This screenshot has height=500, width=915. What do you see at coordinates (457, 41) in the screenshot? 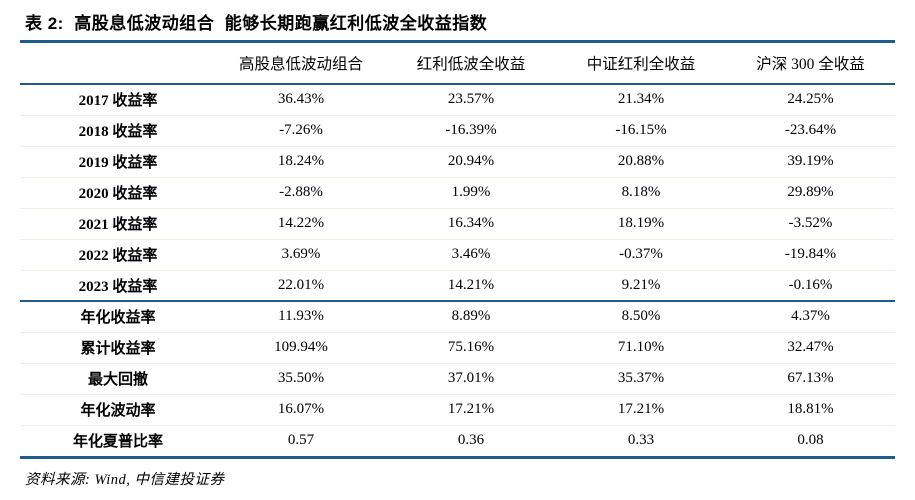
I see `title-rule` at bounding box center [457, 41].